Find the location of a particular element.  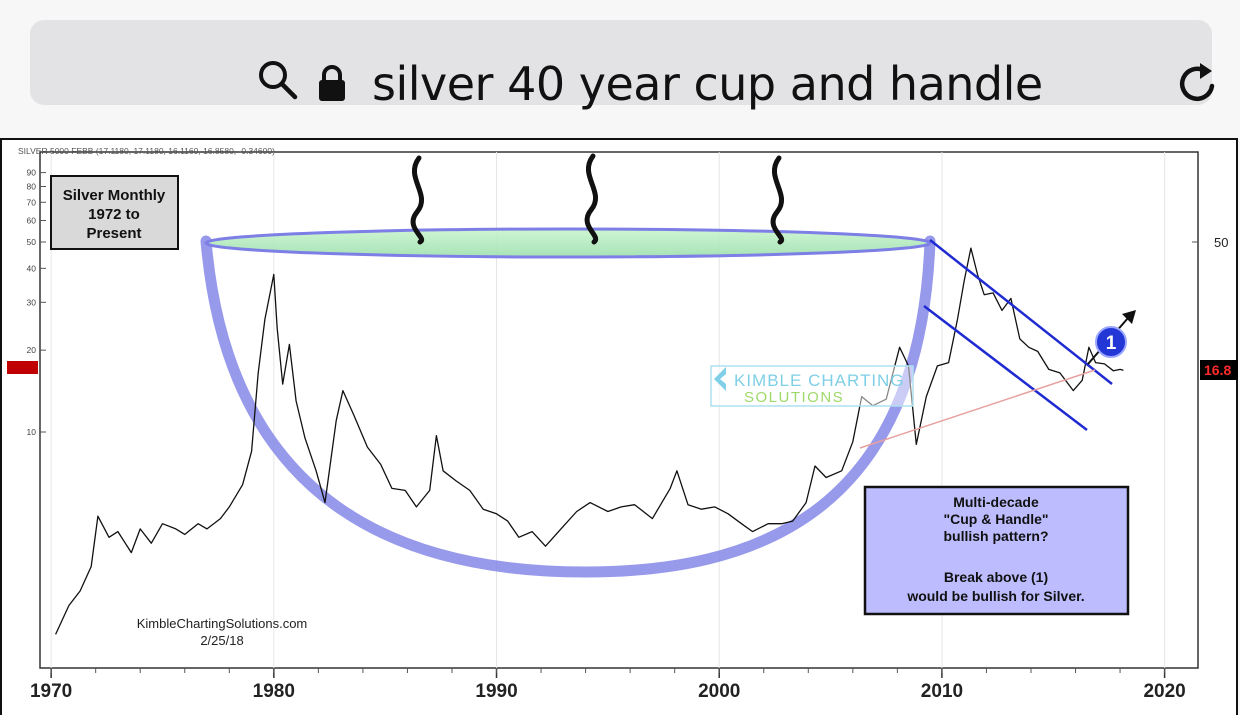

cup-rim is located at coordinates (568, 243).